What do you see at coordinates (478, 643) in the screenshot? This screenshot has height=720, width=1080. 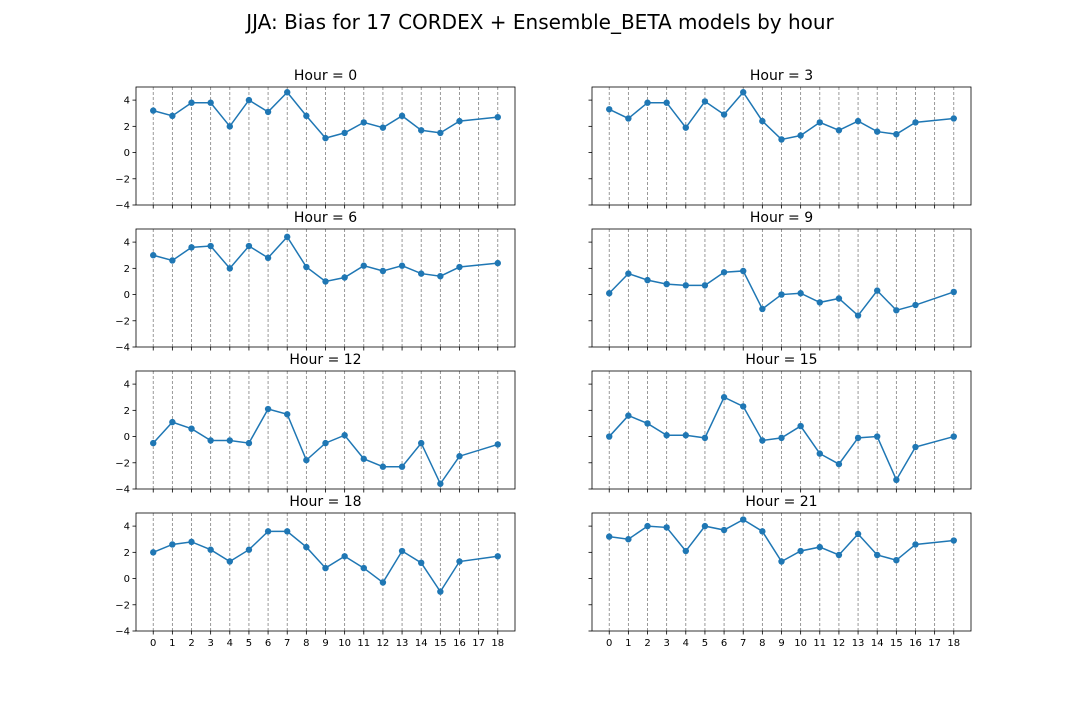 I see `x-tick-label: 17` at bounding box center [478, 643].